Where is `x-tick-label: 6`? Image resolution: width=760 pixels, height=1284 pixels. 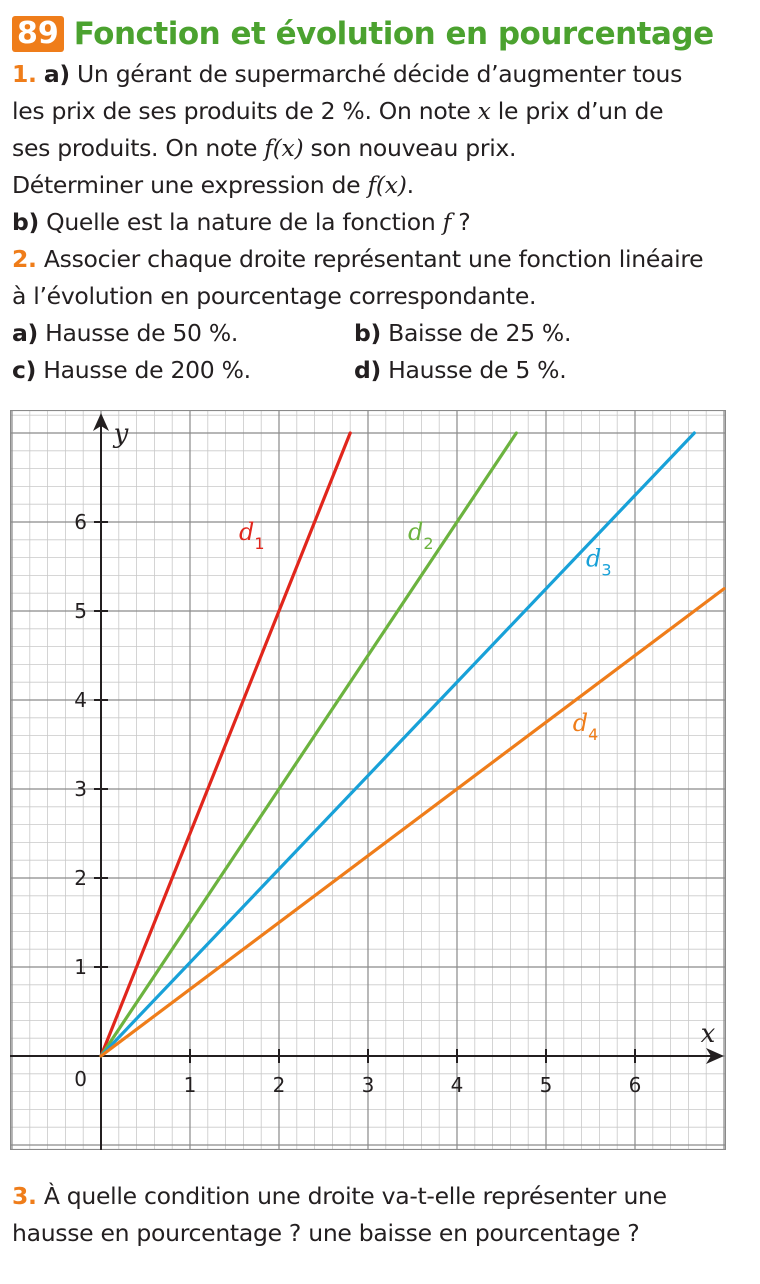
x-tick-label: 6 is located at coordinates (635, 1085).